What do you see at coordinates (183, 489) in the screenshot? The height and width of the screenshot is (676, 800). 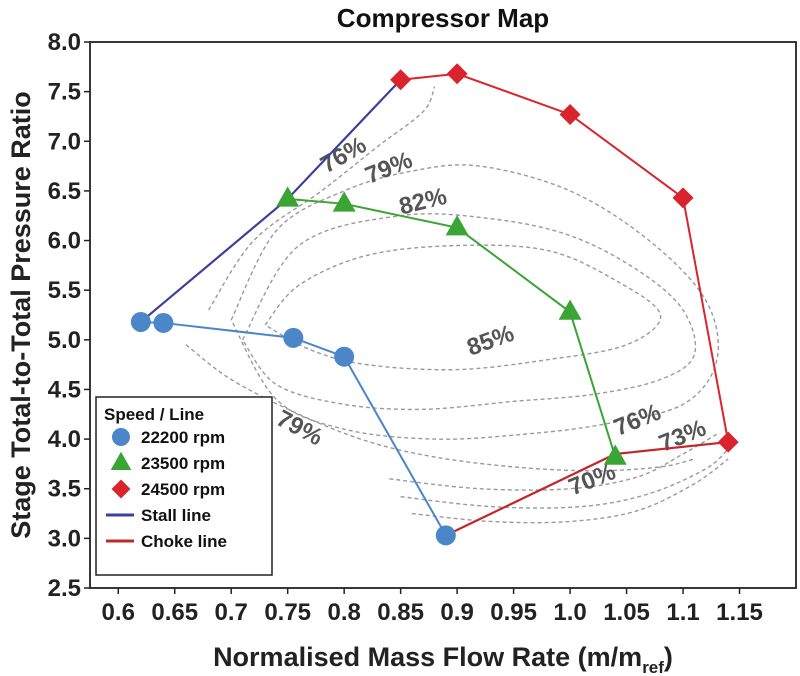 I see `legend-label-2: 24500 rpm` at bounding box center [183, 489].